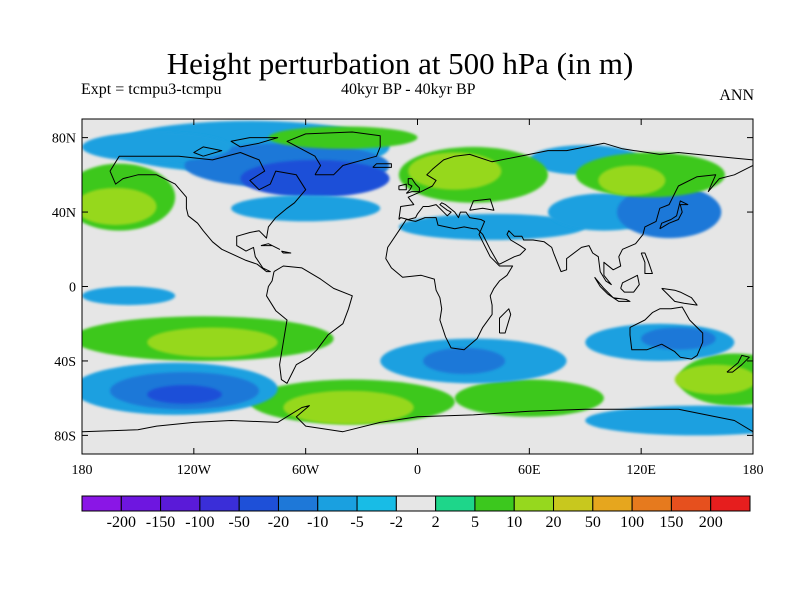 Image resolution: width=800 pixels, height=600 pixels. Describe the element at coordinates (671, 522) in the screenshot. I see `colorbar-level-14: 150` at that location.